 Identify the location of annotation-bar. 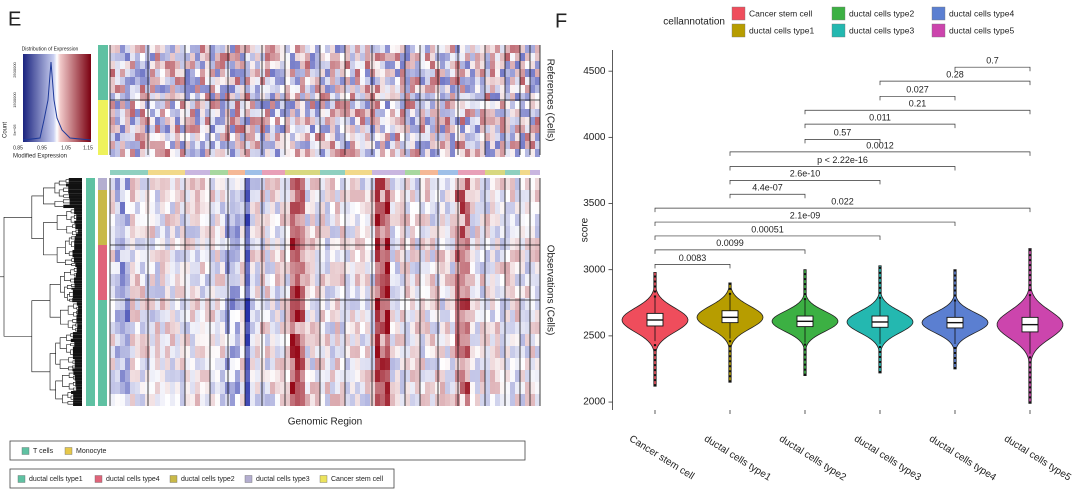
(102, 184).